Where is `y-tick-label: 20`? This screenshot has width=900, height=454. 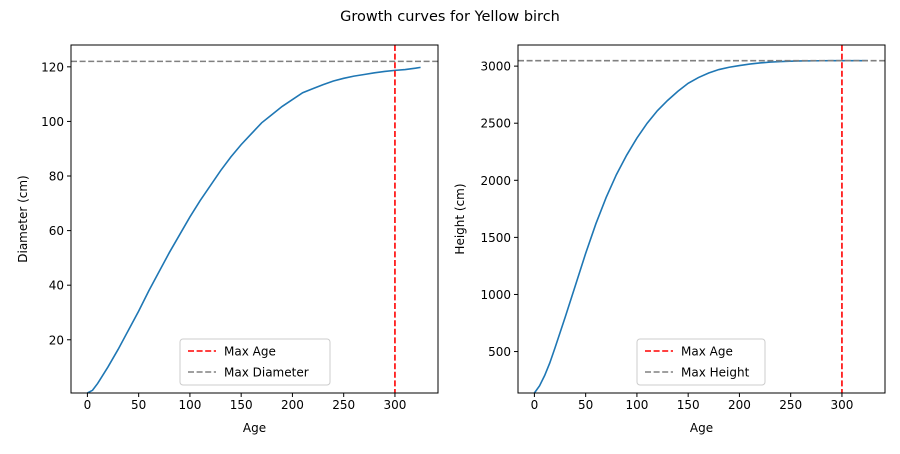
y-tick-label: 20 is located at coordinates (56, 340).